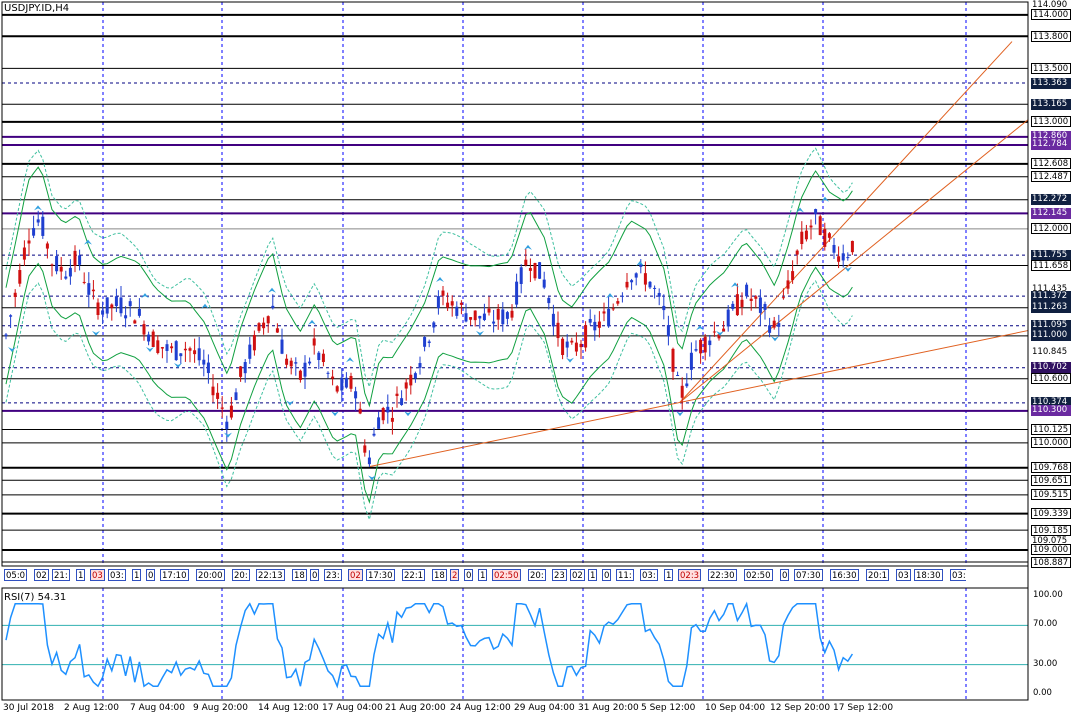 This screenshot has width=1080, height=720. Describe the element at coordinates (270, 575) in the screenshot. I see `session-label: 22:13` at that location.